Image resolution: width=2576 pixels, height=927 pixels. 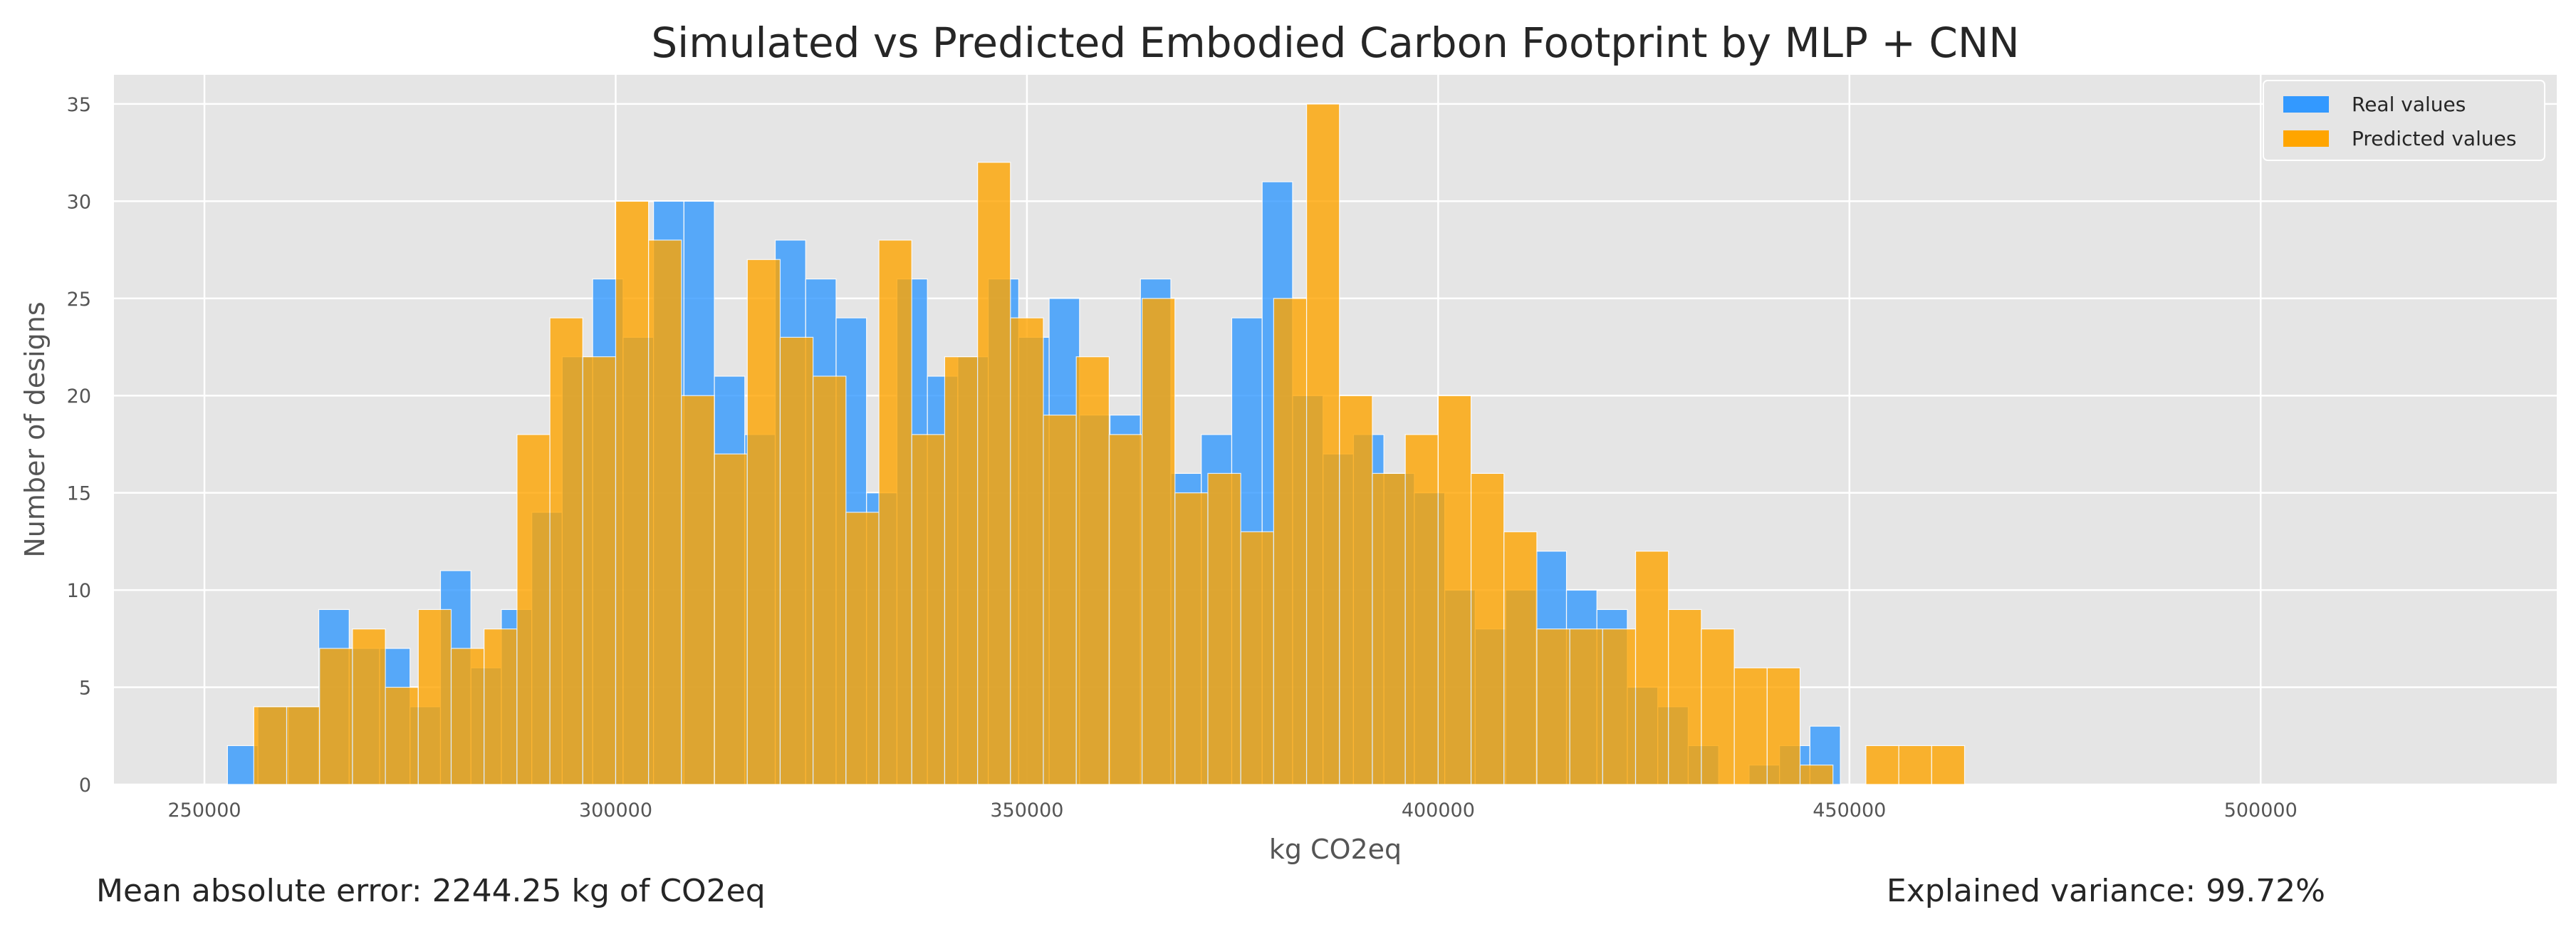 I want to click on legend: Real values Predicted values, so click(x=2404, y=120).